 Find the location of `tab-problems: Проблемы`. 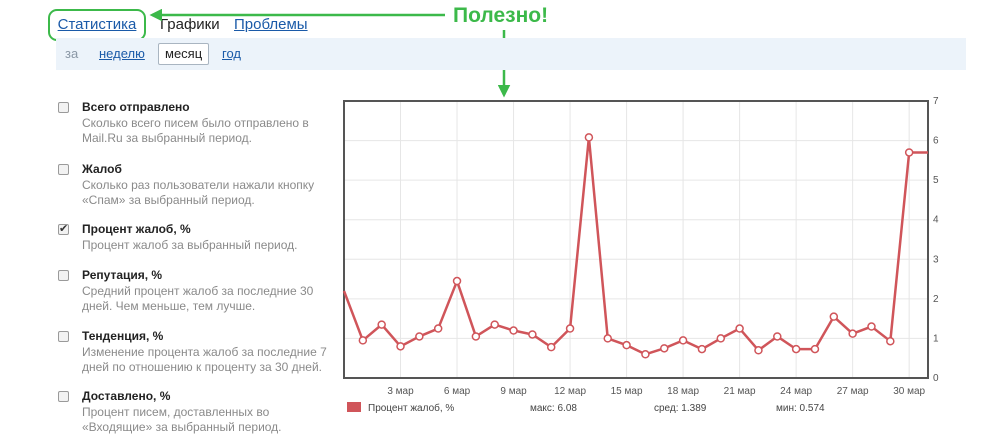

tab-problems: Проблемы is located at coordinates (271, 24).